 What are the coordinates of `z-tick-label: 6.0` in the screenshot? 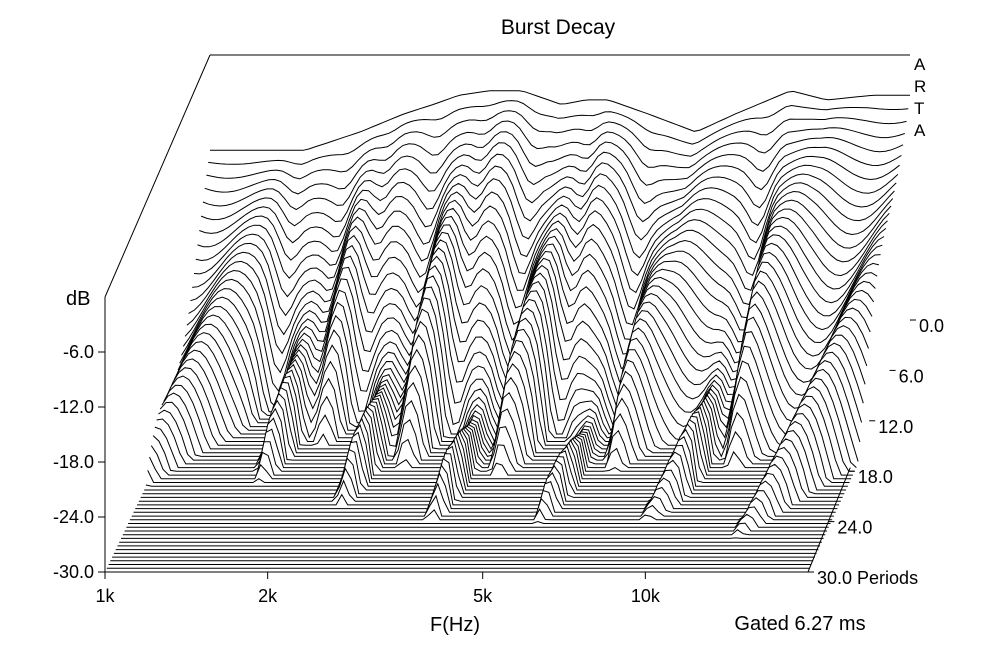 It's located at (911, 376).